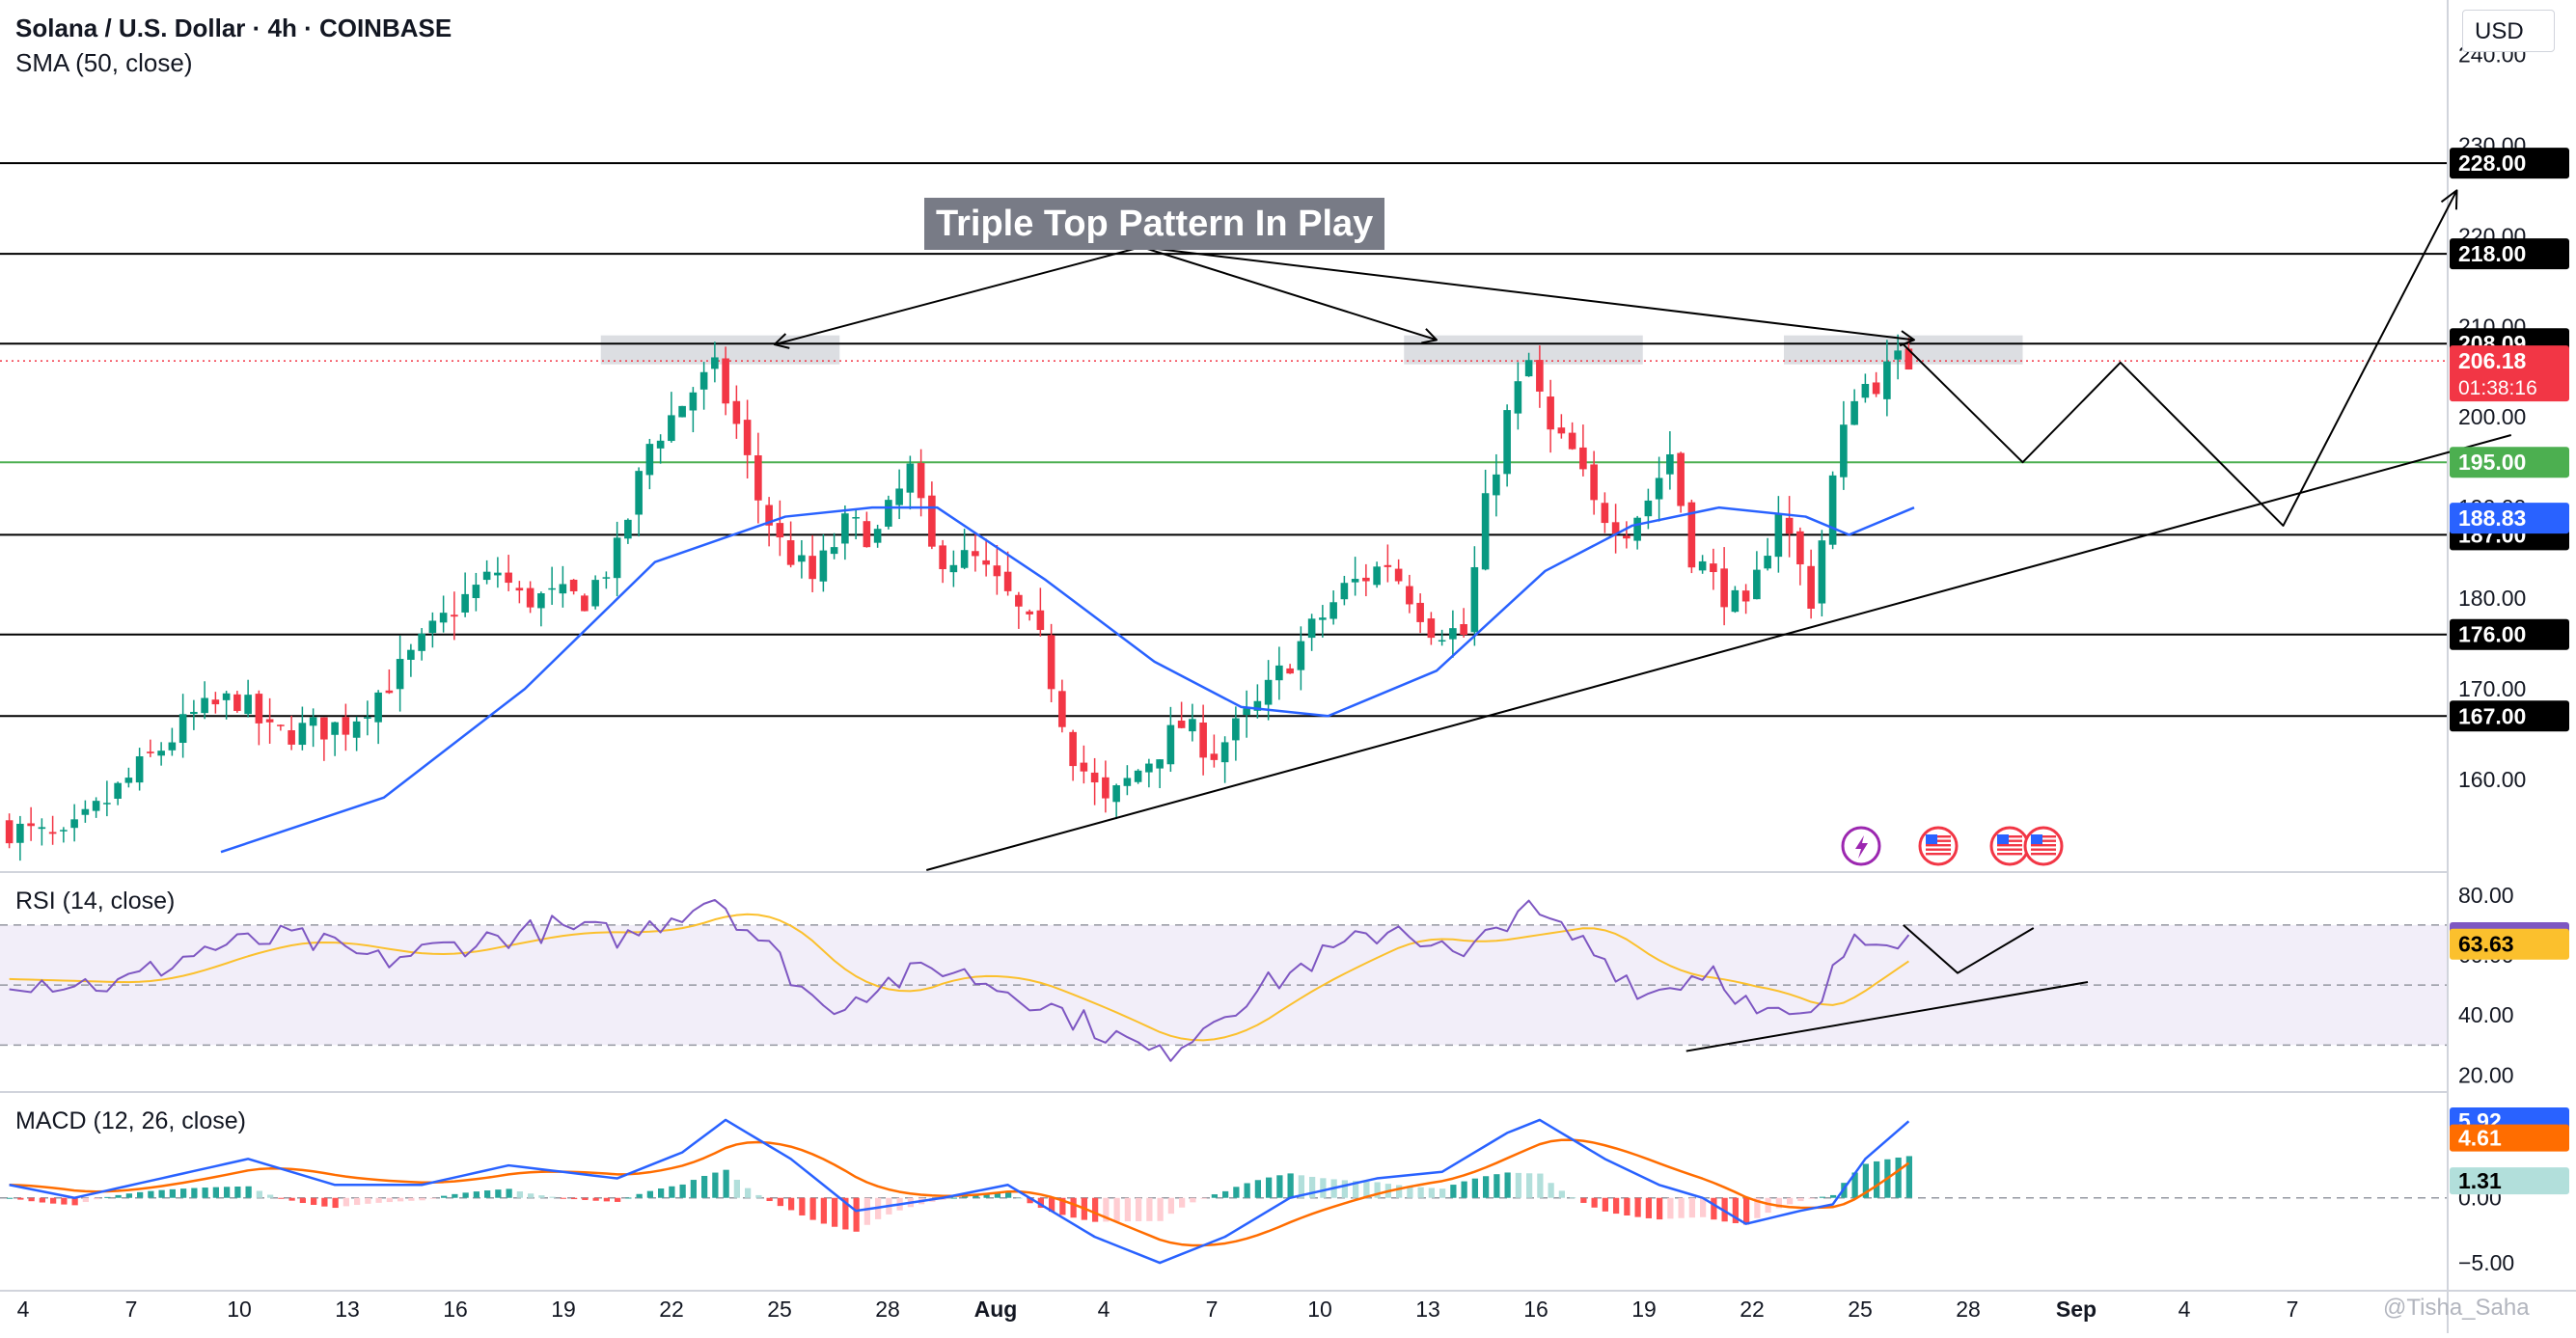  I want to click on currency-selector: USD, so click(2509, 31).